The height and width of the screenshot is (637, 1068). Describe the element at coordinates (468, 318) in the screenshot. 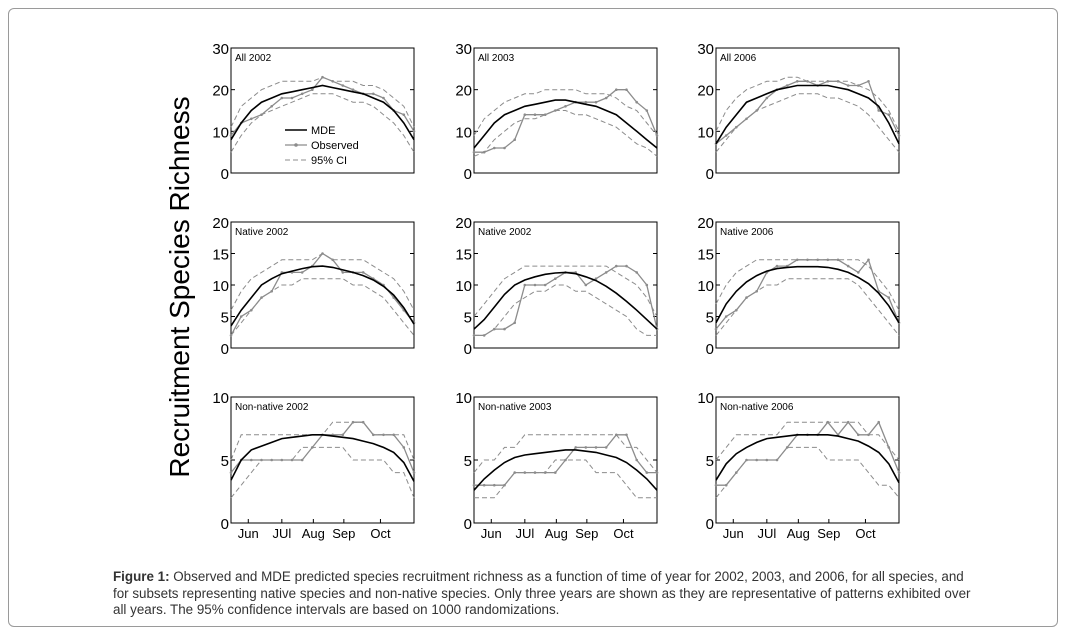

I see `y-tick-label: 5` at that location.